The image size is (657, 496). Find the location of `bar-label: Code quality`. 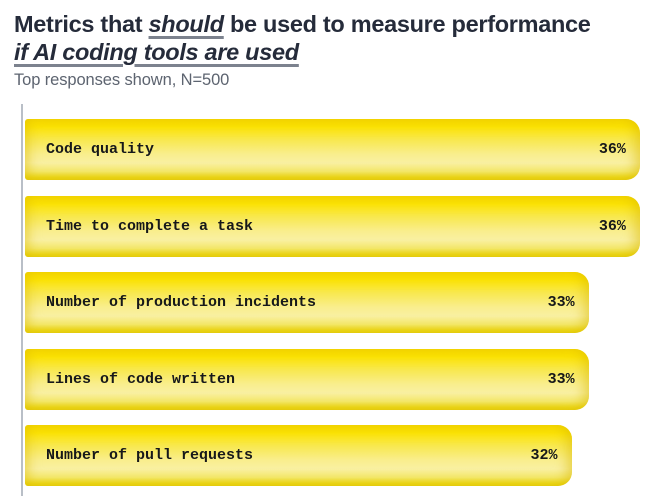

bar-label: Code quality is located at coordinates (100, 149).